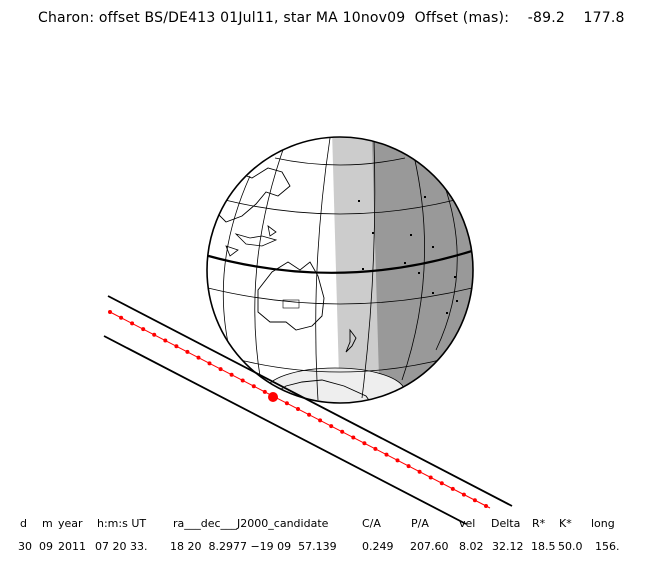  What do you see at coordinates (471, 546) in the screenshot?
I see `val-vel: 8.02` at bounding box center [471, 546].